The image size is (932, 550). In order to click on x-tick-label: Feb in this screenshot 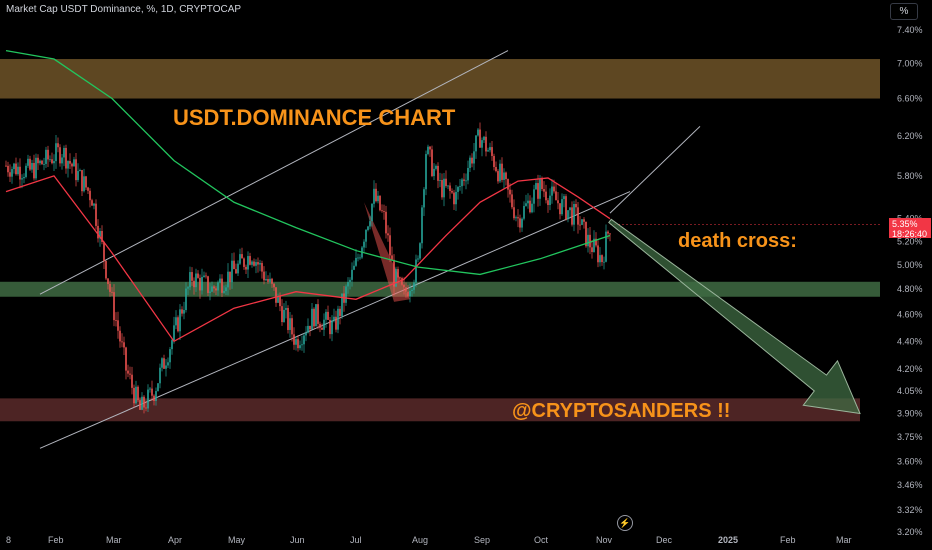, I will do `click(788, 540)`.